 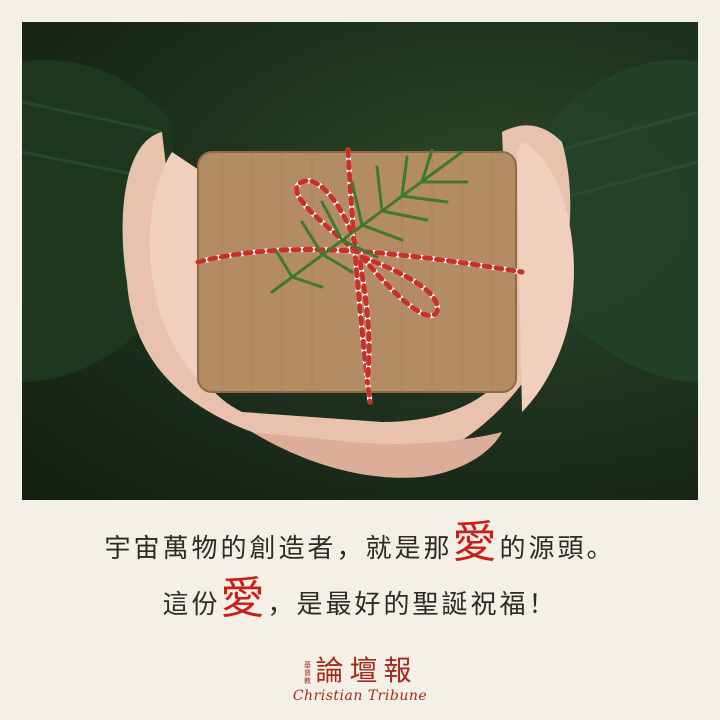 What do you see at coordinates (307, 672) in the screenshot?
I see `logo-small-text: 基督教` at bounding box center [307, 672].